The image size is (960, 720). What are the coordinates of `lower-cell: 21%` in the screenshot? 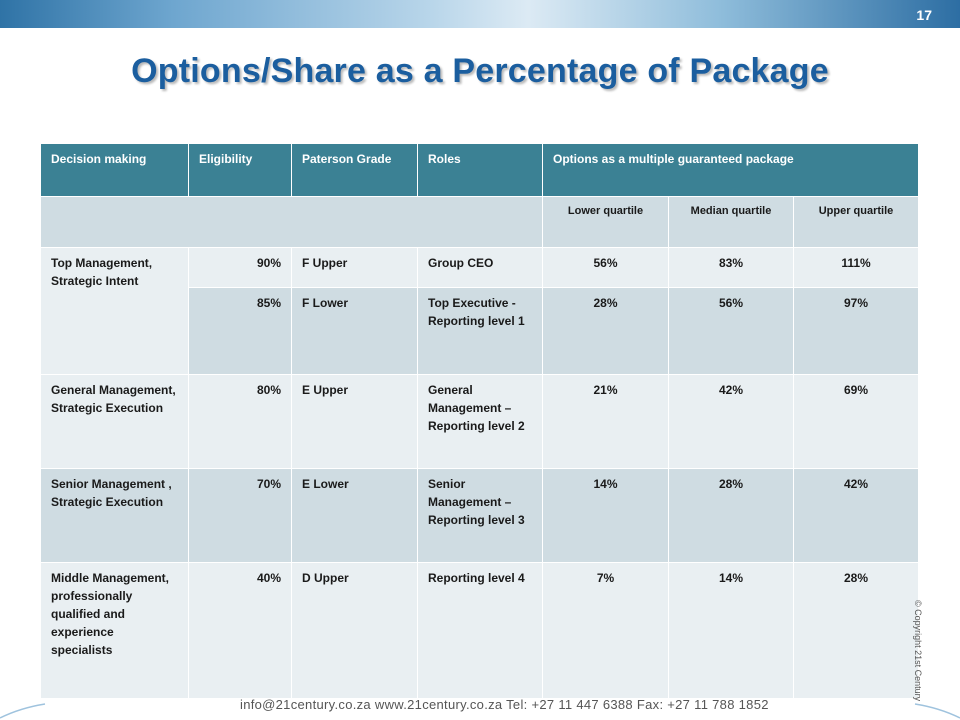 It's located at (605, 421).